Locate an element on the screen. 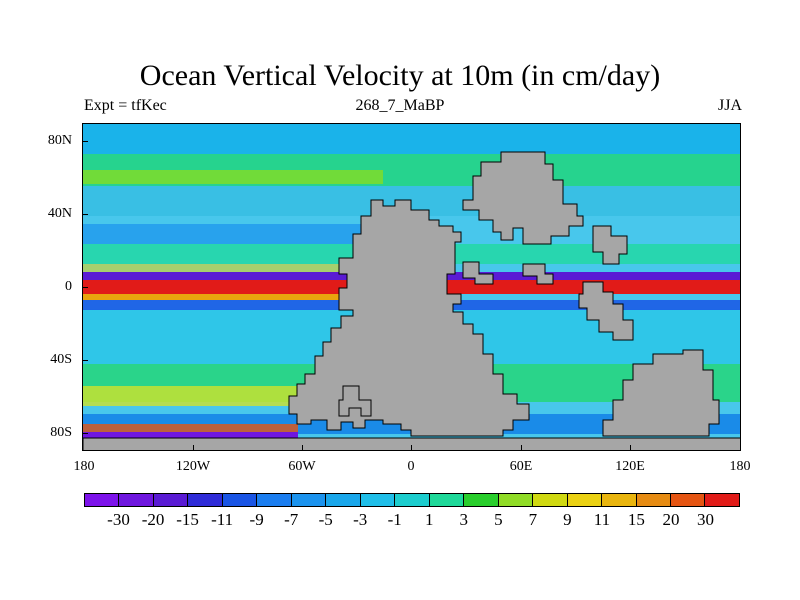 The width and height of the screenshot is (800, 600). equator-orange is located at coordinates (213, 297).